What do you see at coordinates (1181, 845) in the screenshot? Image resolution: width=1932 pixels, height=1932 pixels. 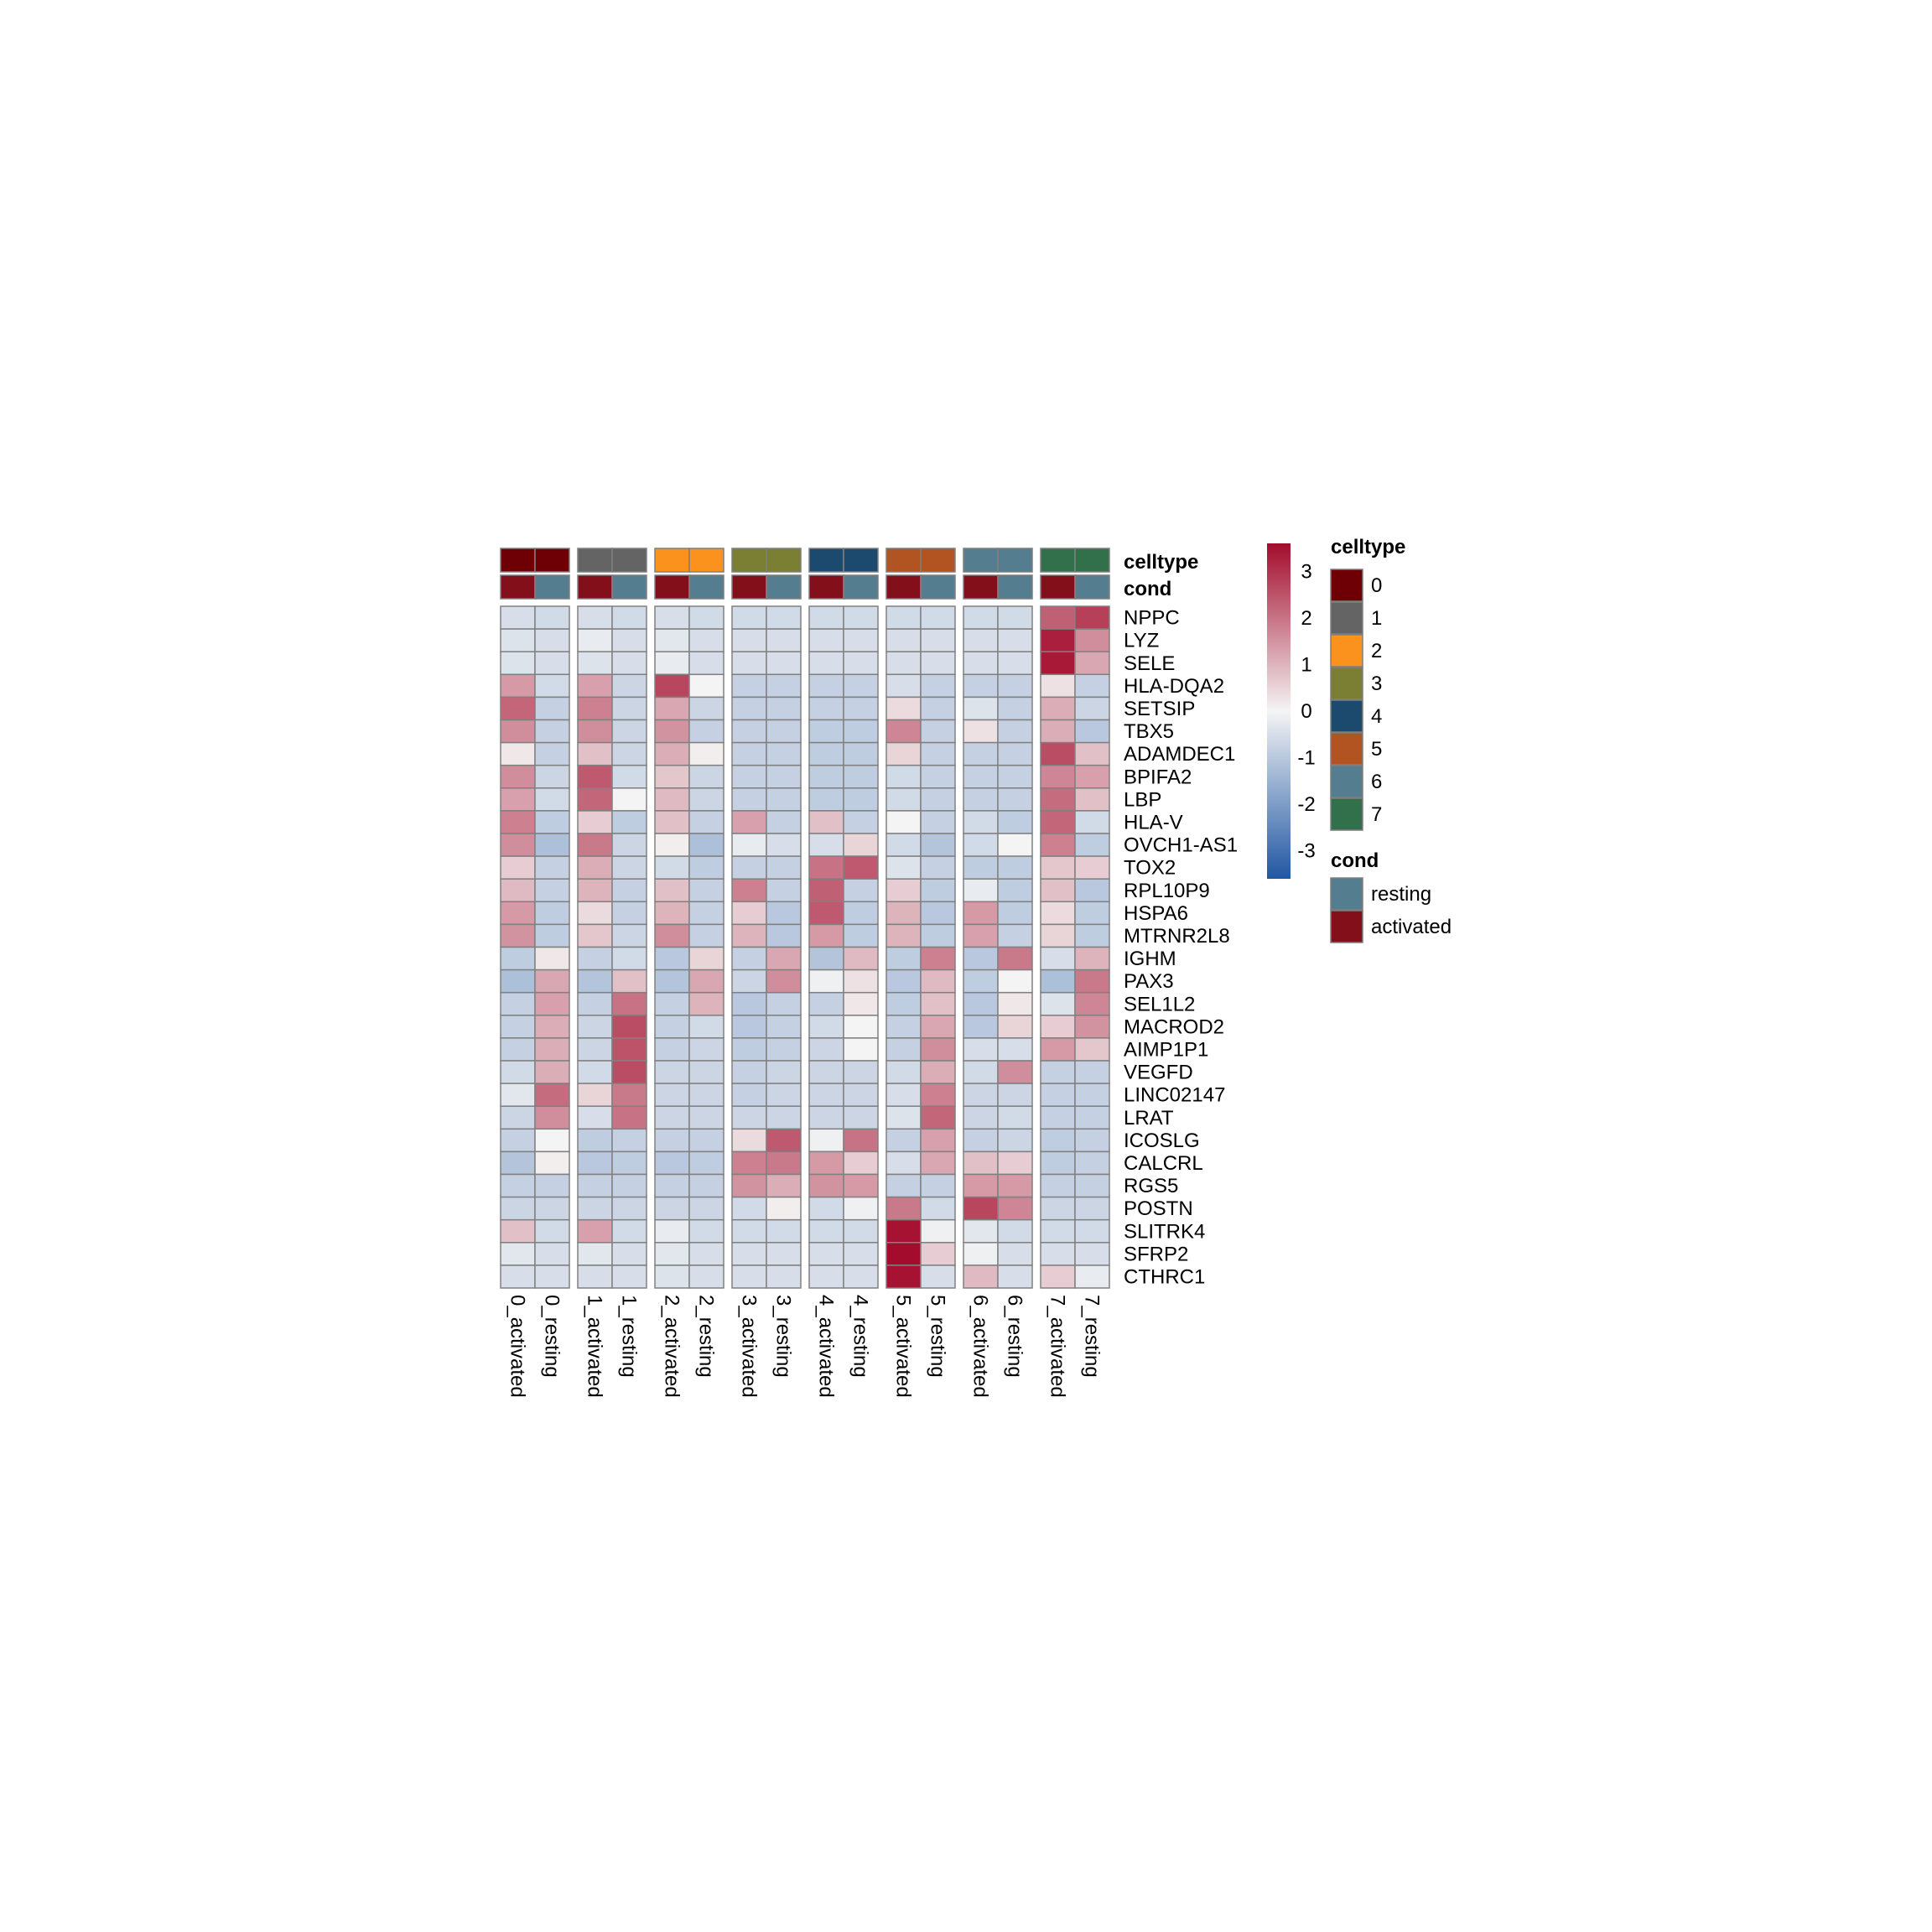 I see `row-label: OVCH1-AS1` at bounding box center [1181, 845].